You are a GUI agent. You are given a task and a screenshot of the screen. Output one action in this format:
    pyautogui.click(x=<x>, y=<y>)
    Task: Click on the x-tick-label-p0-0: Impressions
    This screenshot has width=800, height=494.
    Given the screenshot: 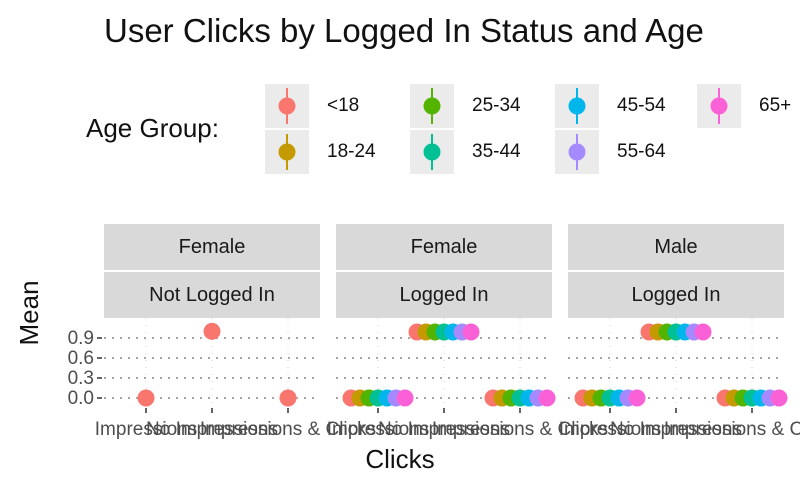 What is the action you would take?
    pyautogui.click(x=146, y=429)
    